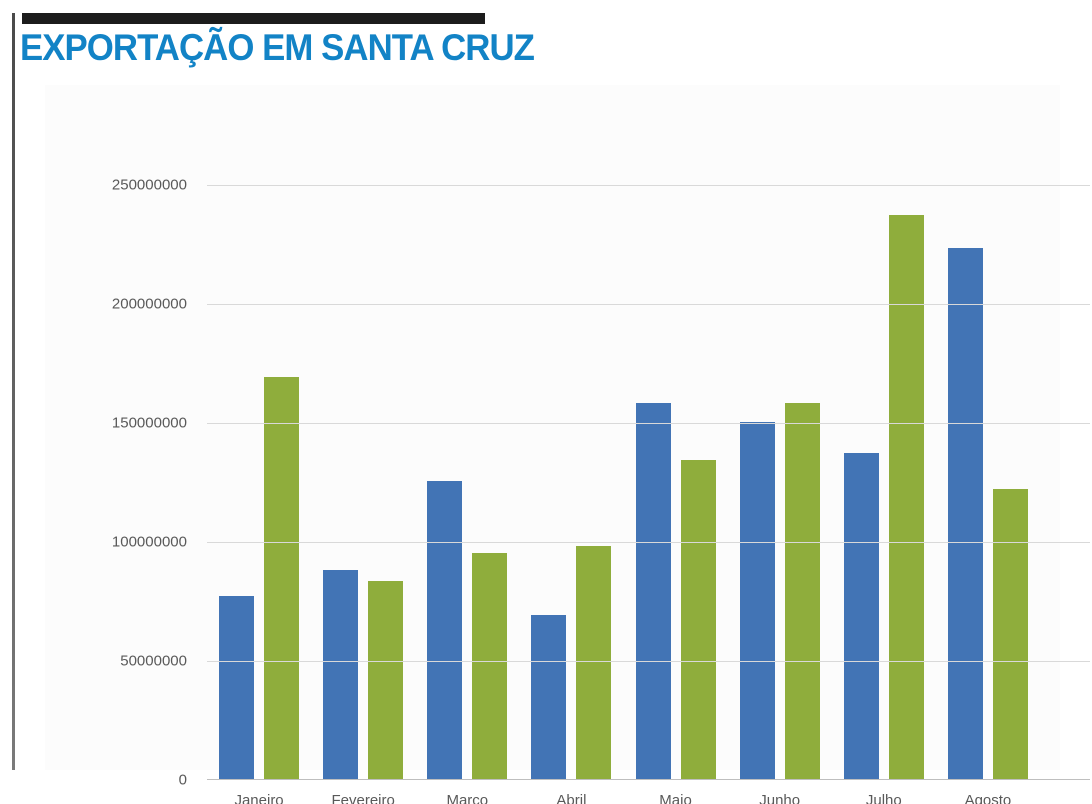 Image resolution: width=1092 pixels, height=804 pixels. I want to click on bar-2025-janeiro, so click(282, 578).